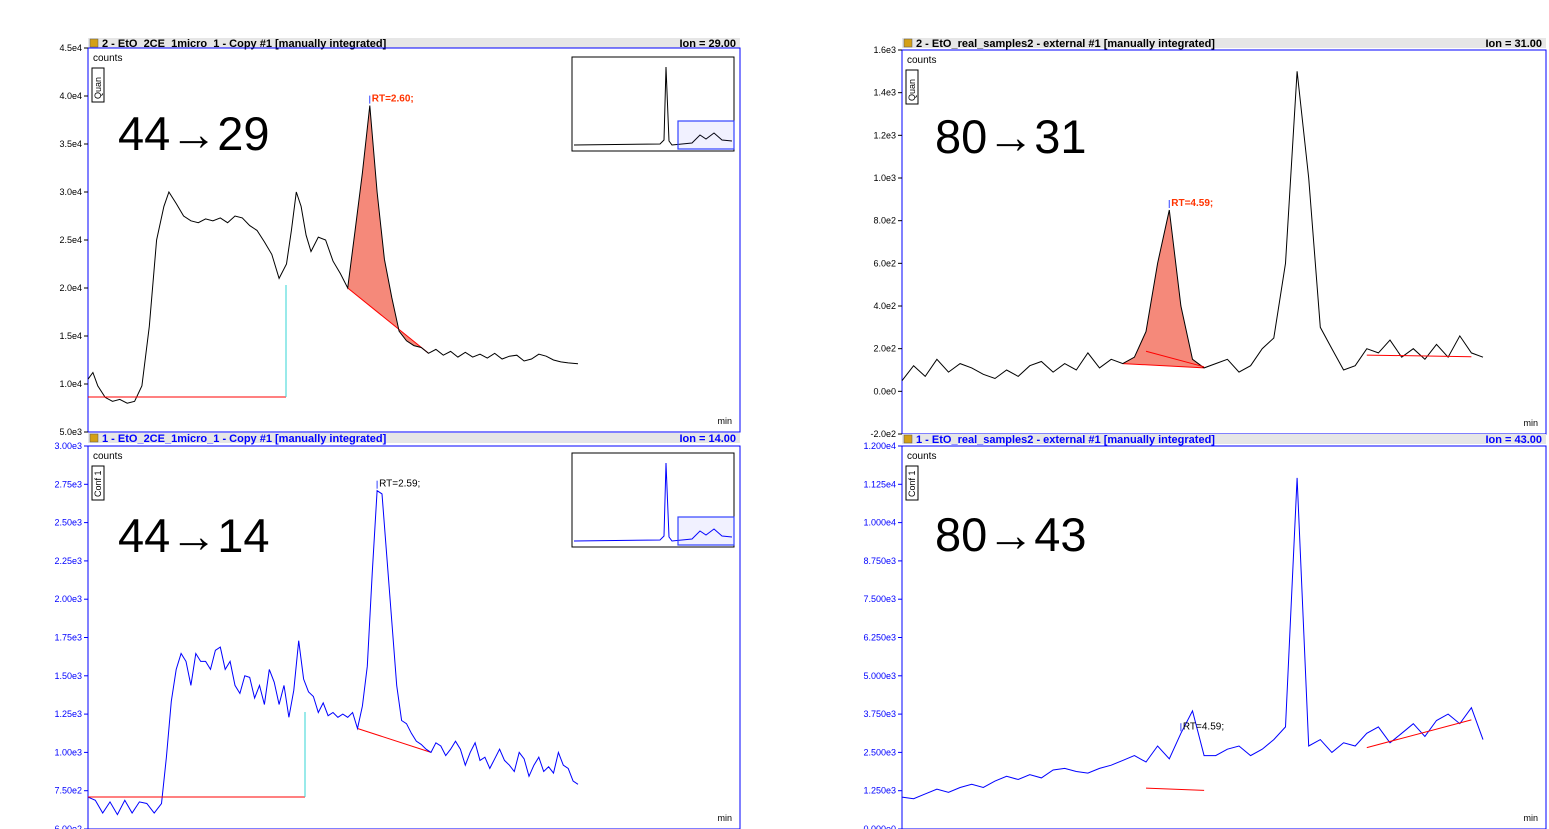 This screenshot has height=829, width=1549. Describe the element at coordinates (70, 288) in the screenshot. I see `y-tick-label: 2.0e4` at that location.